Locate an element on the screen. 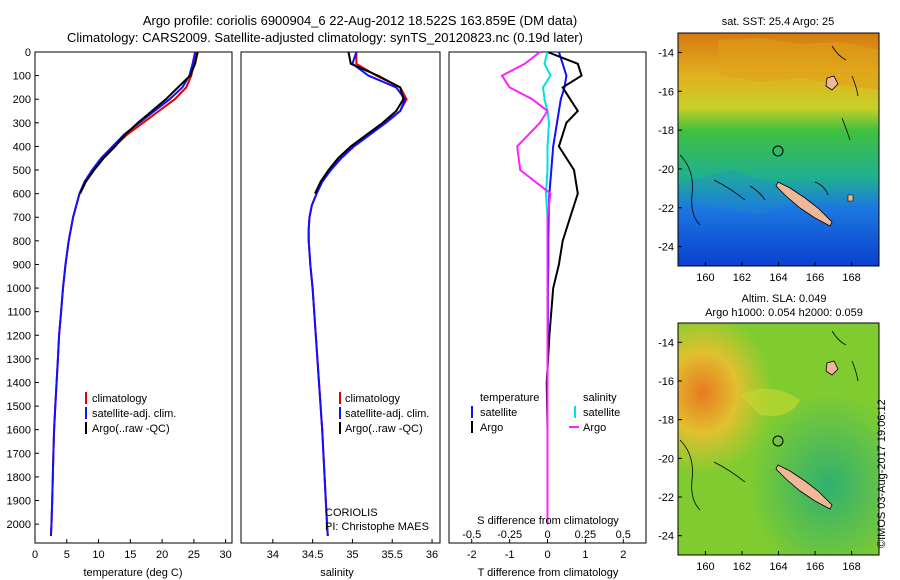  sla-map-title-line2: Argo h1000: 0.054 h2000: 0.059 is located at coordinates (784, 313).